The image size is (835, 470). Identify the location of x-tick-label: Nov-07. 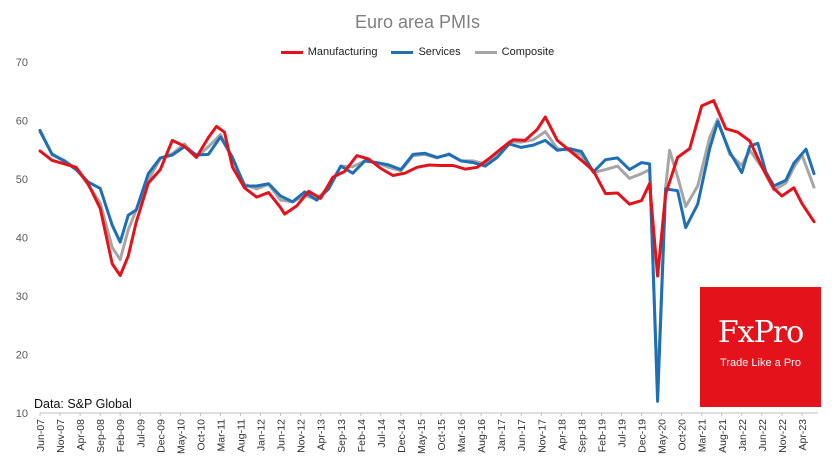
(61, 436).